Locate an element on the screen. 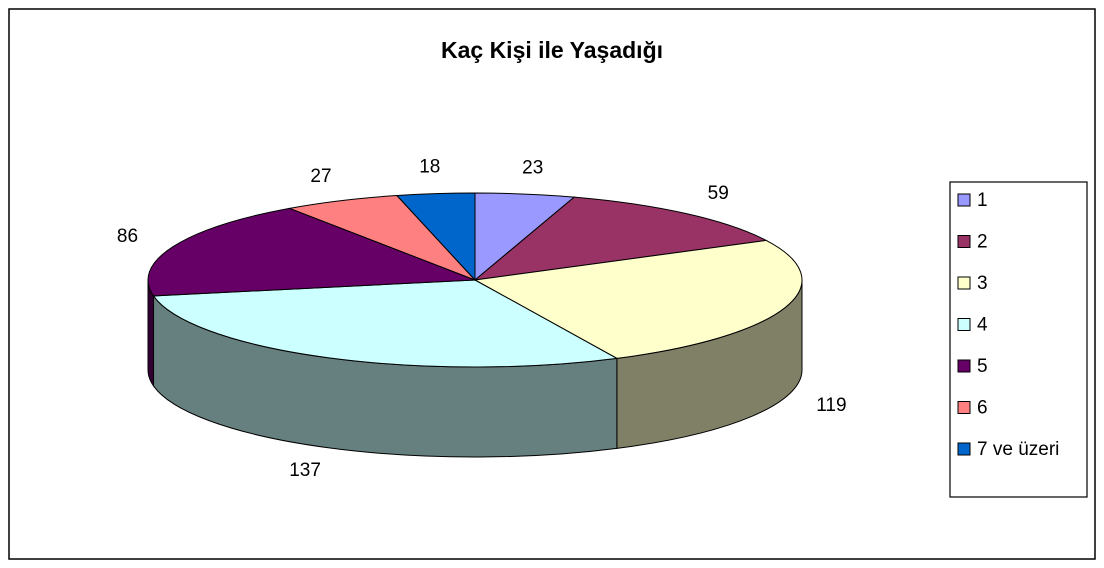  legend-label: 5 is located at coordinates (982, 366).